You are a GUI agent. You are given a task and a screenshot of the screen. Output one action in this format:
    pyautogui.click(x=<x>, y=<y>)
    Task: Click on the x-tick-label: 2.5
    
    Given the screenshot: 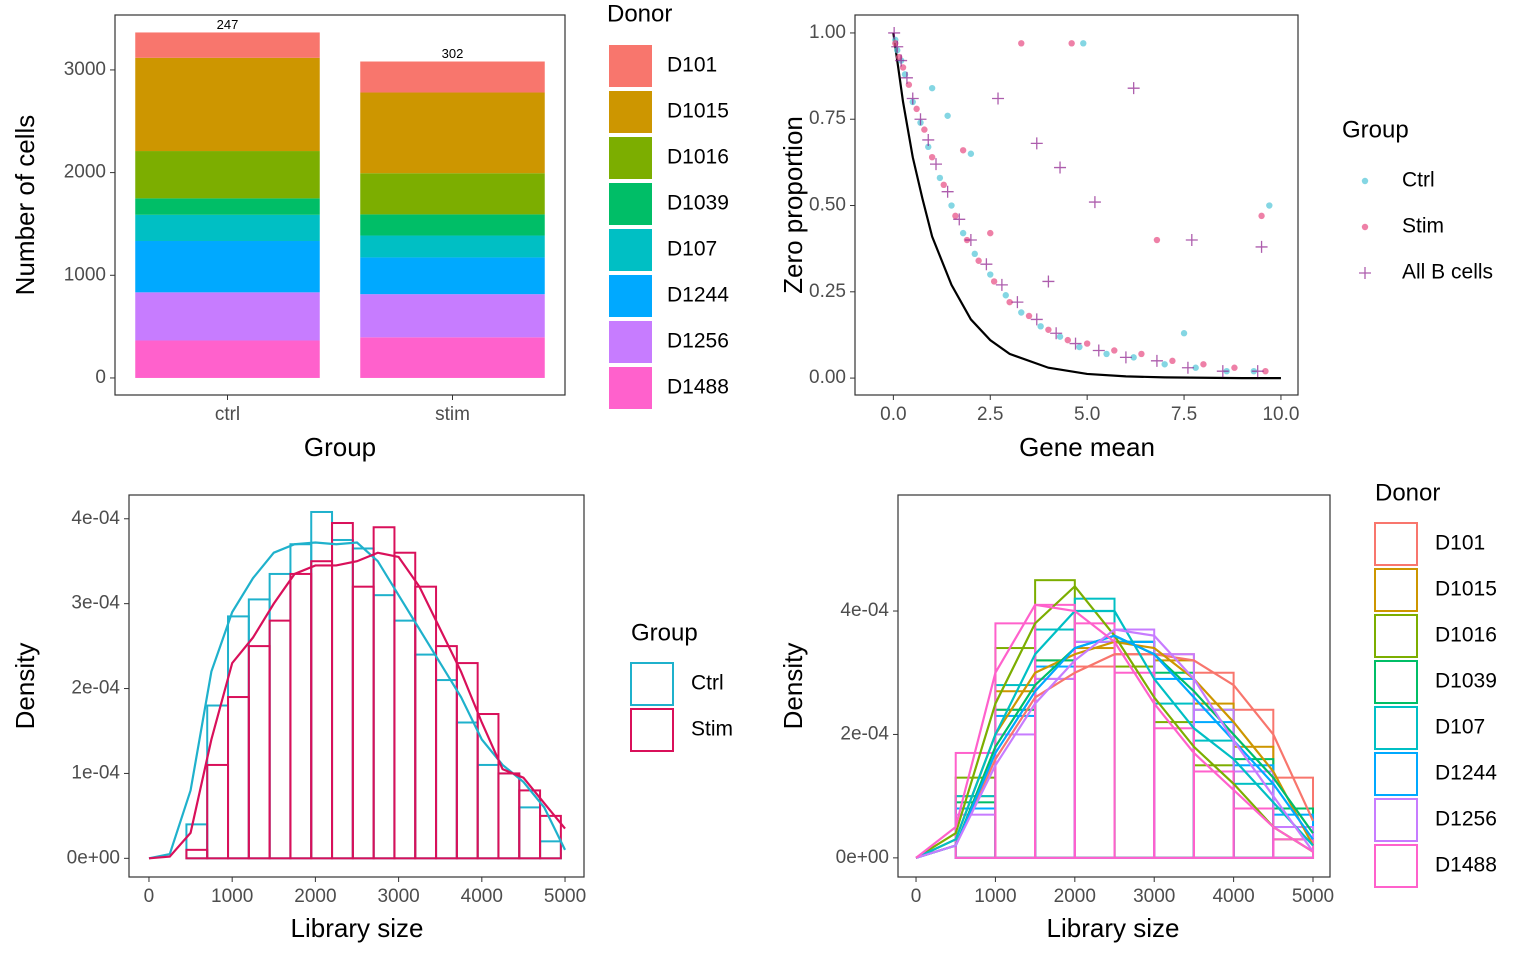 What is the action you would take?
    pyautogui.click(x=990, y=414)
    